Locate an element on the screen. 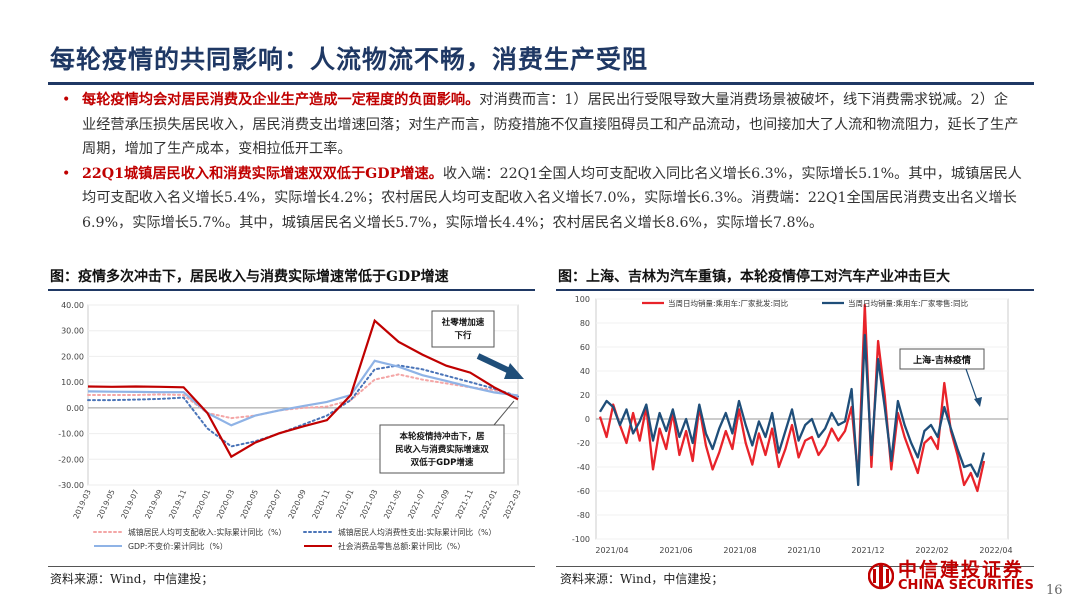 The image size is (1080, 608). legend-label: 城镇居民人均消费性支出:实际累计同比（%） is located at coordinates (417, 532).